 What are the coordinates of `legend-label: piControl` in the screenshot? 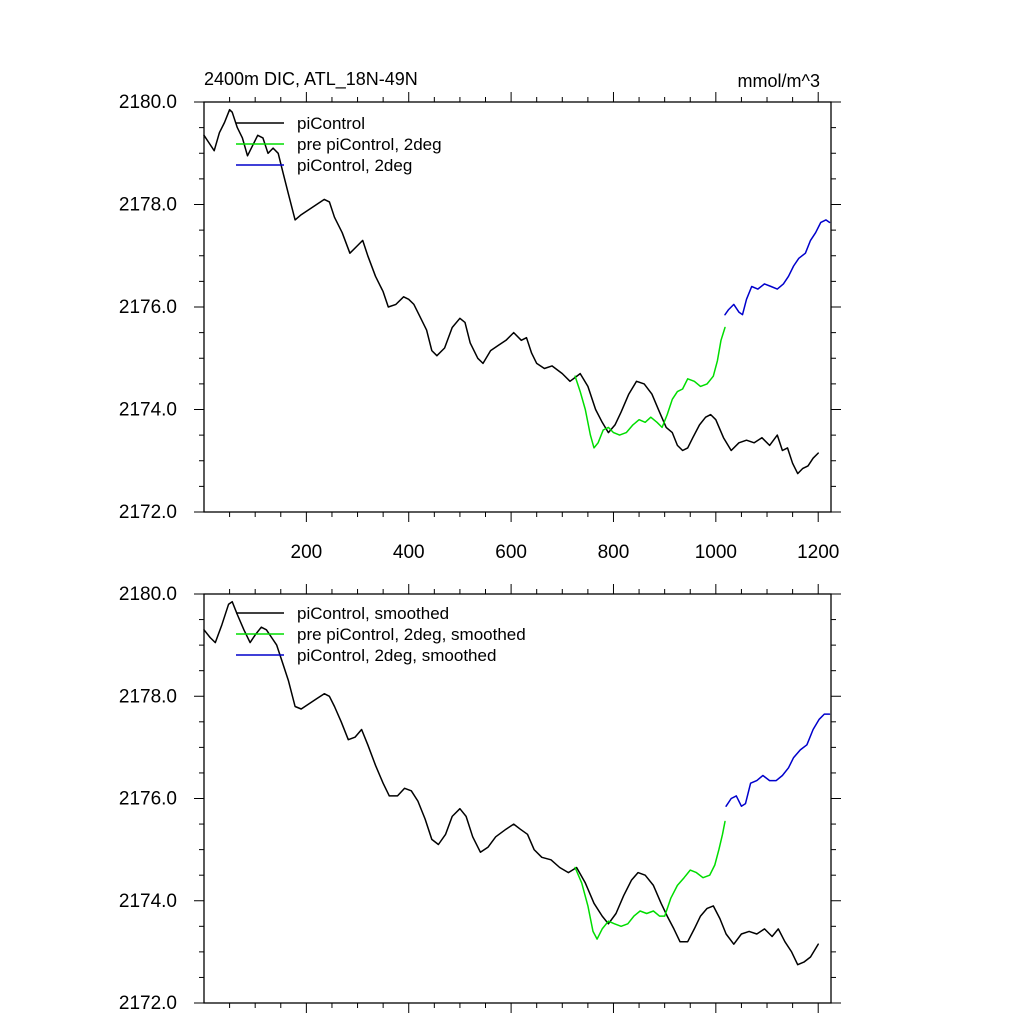 It's located at (331, 123).